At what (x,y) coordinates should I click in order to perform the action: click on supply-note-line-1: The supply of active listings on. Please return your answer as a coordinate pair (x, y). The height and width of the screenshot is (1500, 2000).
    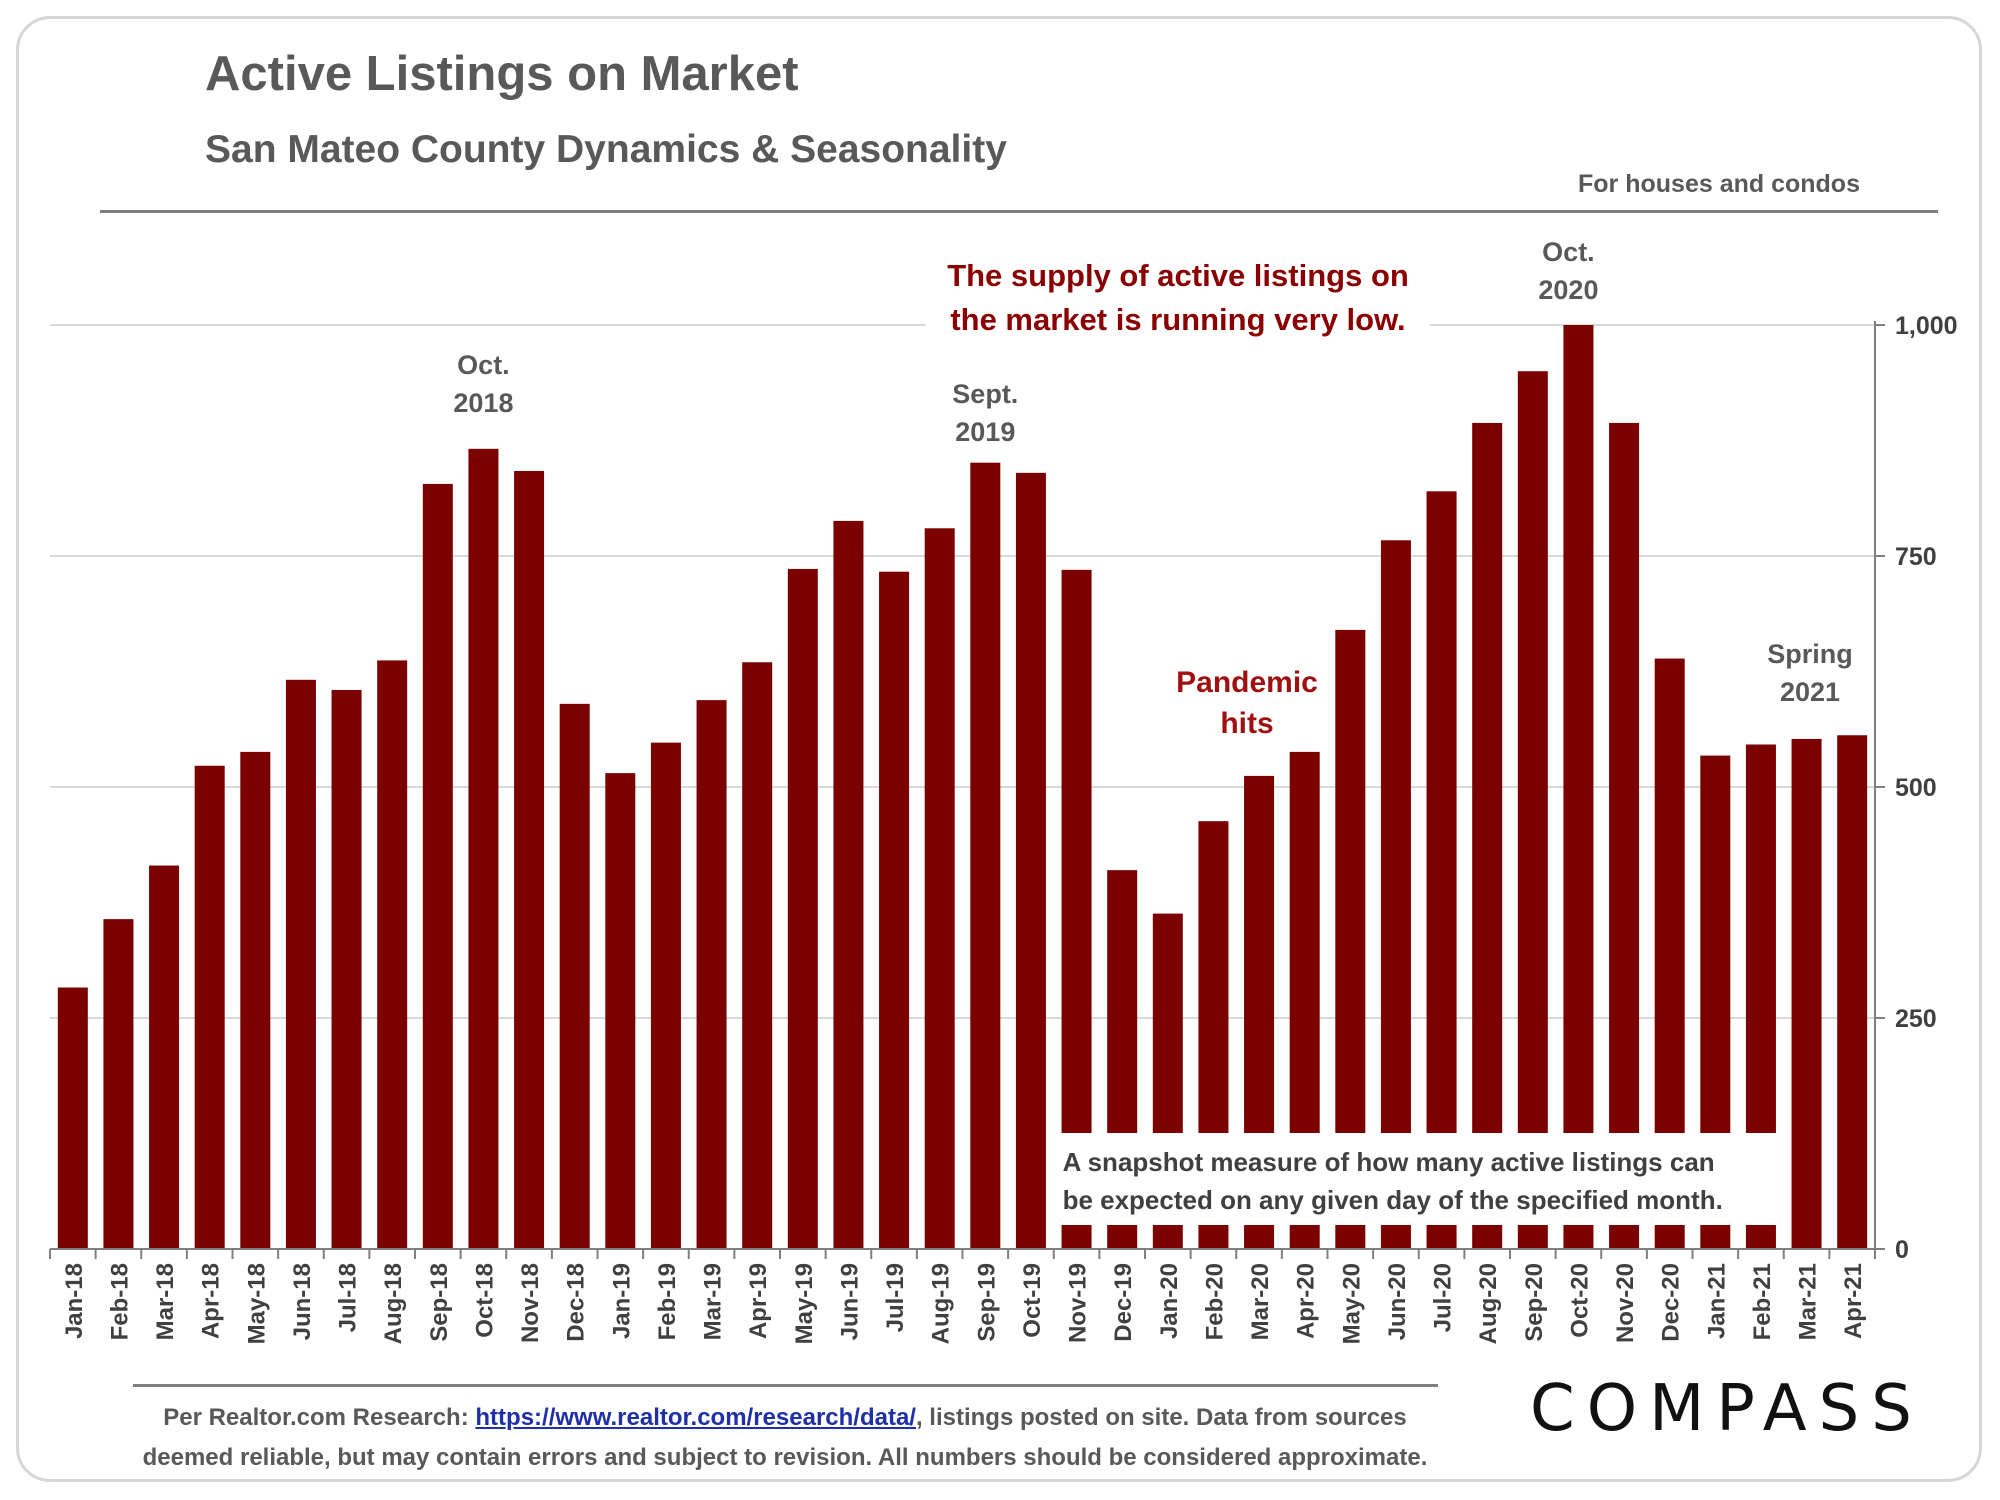
    Looking at the image, I should click on (1178, 275).